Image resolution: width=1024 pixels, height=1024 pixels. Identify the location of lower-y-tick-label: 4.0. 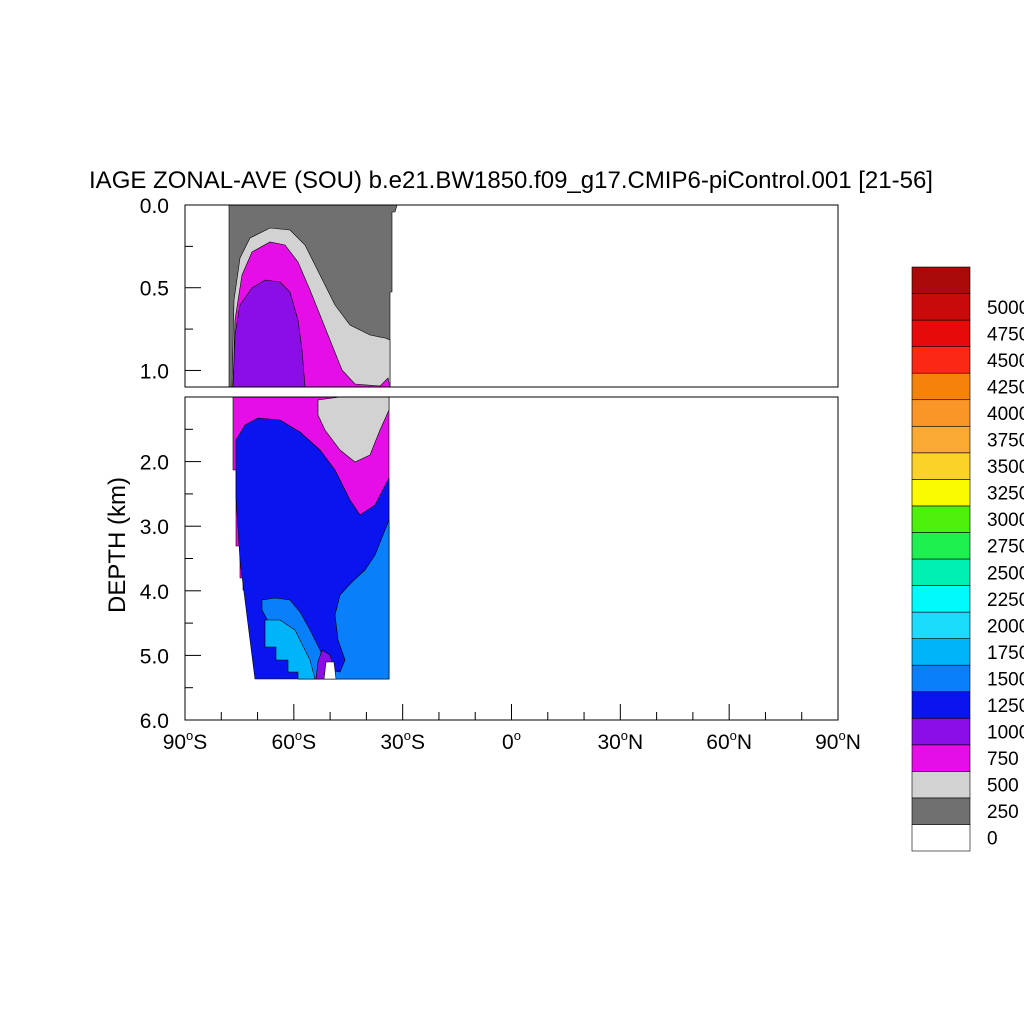
(154, 592).